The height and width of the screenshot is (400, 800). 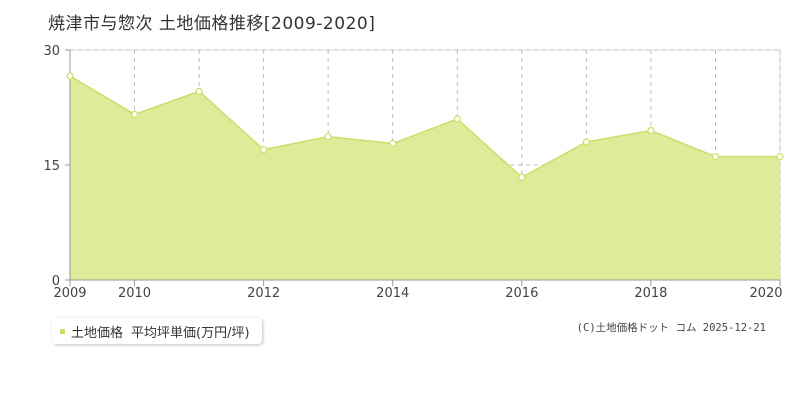 I want to click on y-tick-label: 15, so click(x=51, y=166).